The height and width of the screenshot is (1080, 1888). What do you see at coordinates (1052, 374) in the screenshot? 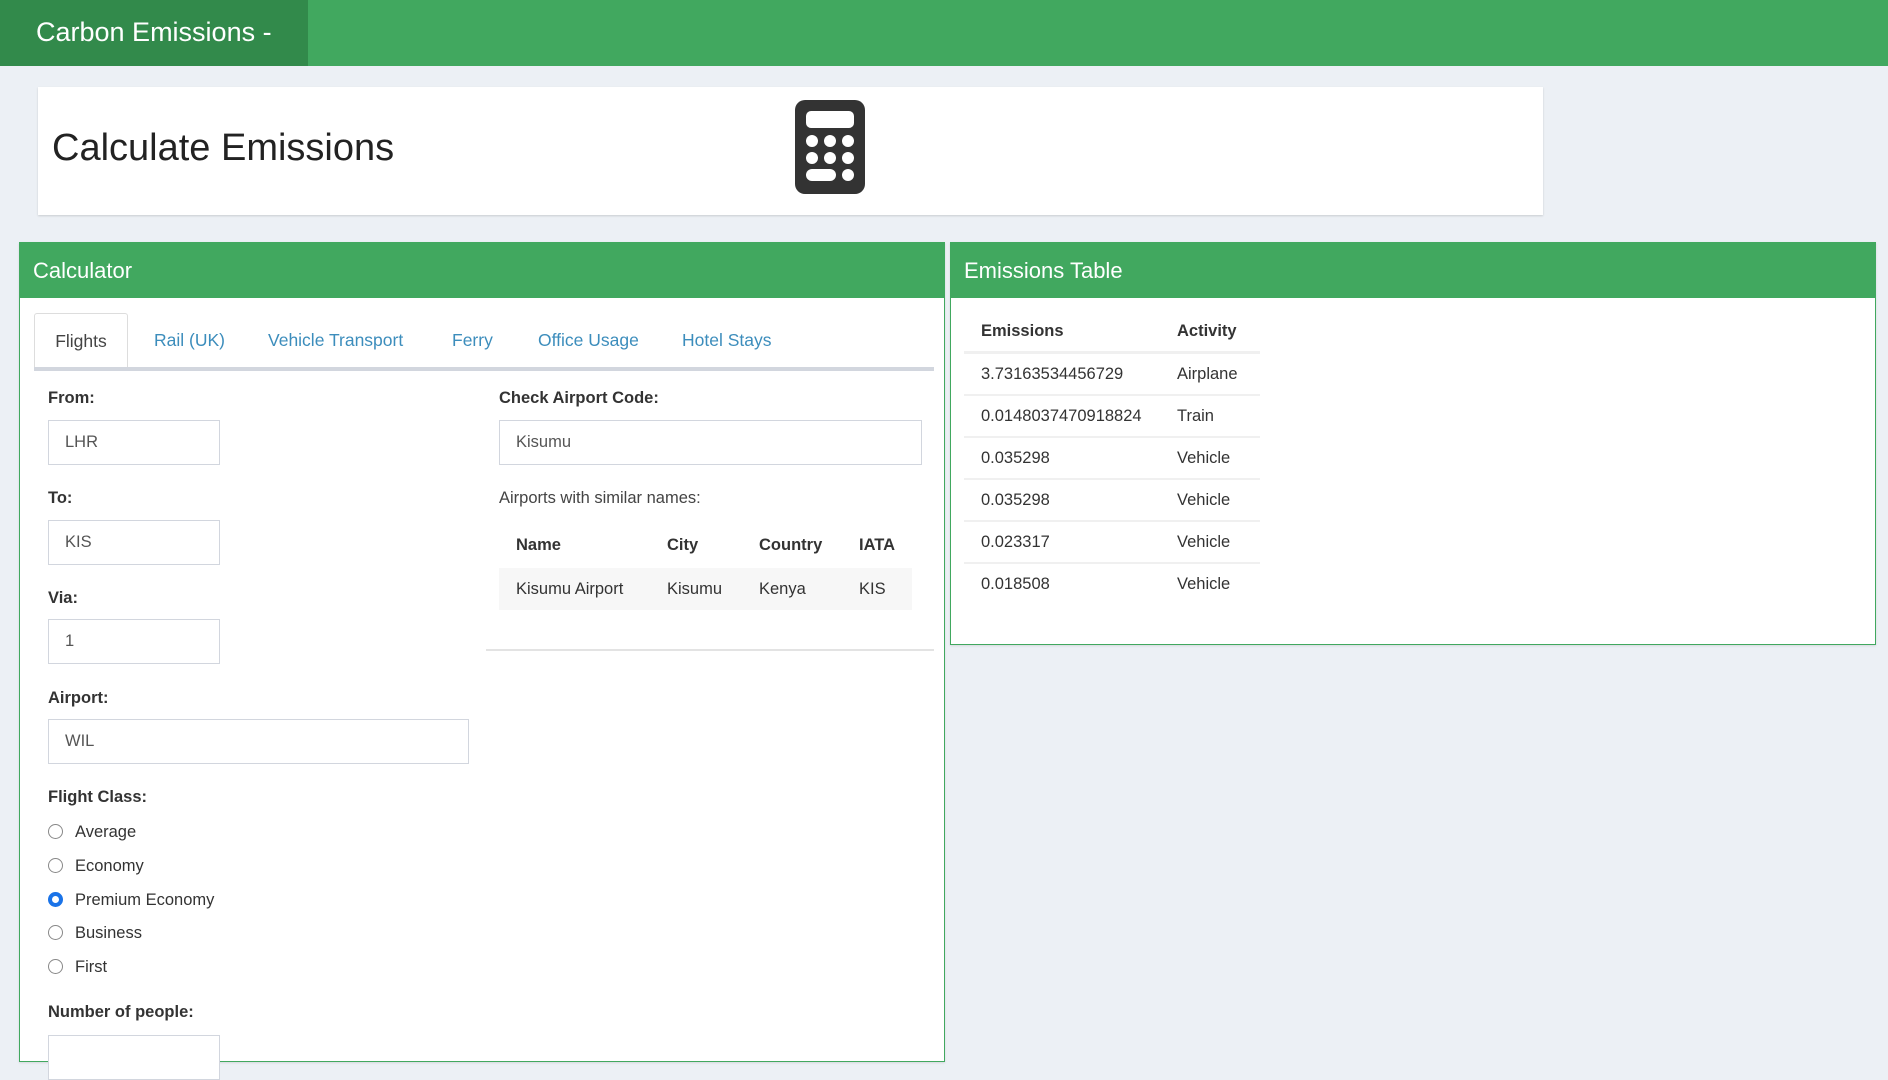
I see `emissions-value: 3.73163534456729` at bounding box center [1052, 374].